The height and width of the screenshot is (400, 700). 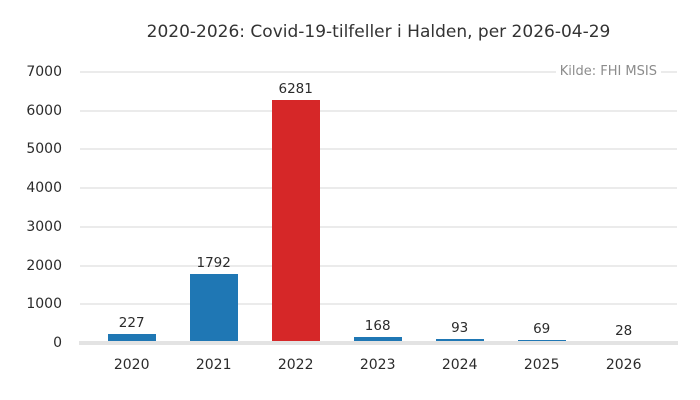 I want to click on x-tick-label-2020: 2020, so click(x=131, y=365).